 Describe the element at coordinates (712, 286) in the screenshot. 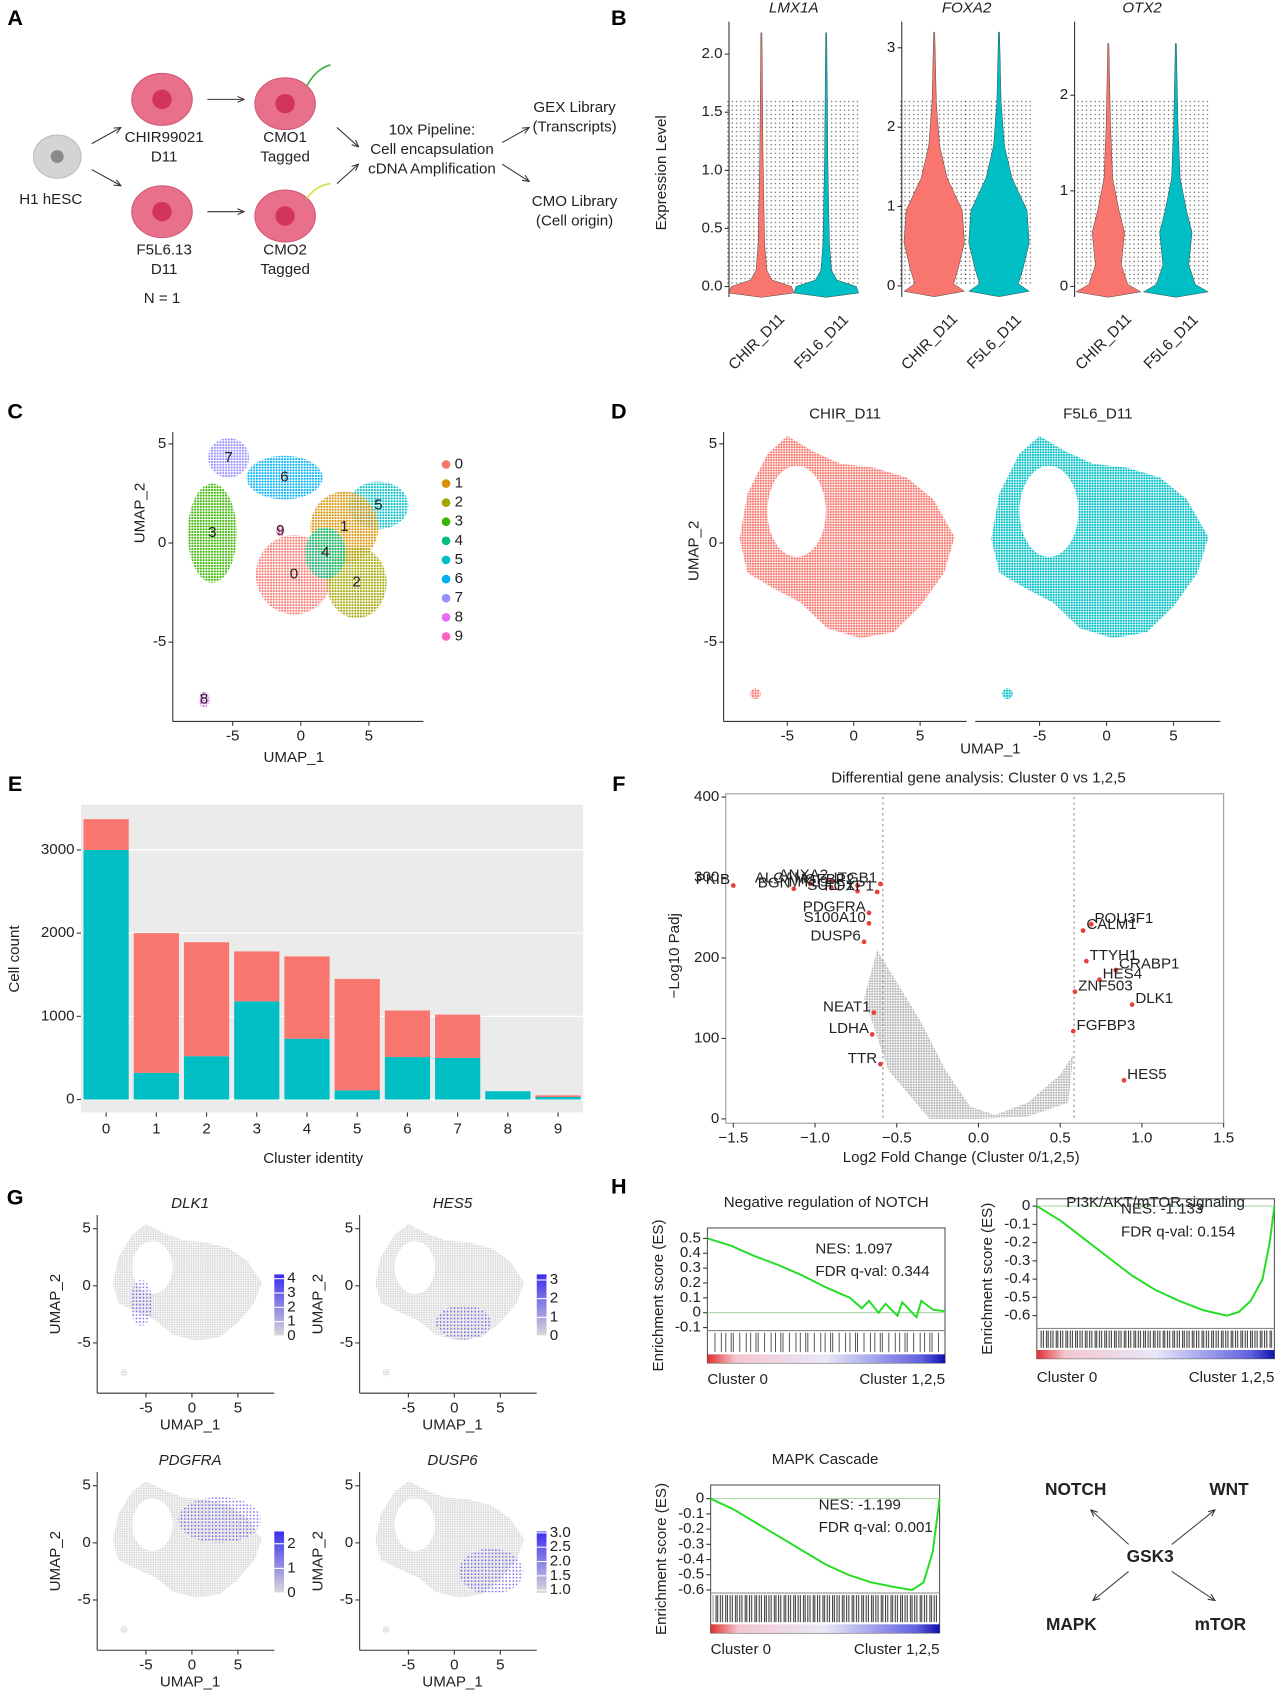

I see `y-tick-label: 0.0` at that location.